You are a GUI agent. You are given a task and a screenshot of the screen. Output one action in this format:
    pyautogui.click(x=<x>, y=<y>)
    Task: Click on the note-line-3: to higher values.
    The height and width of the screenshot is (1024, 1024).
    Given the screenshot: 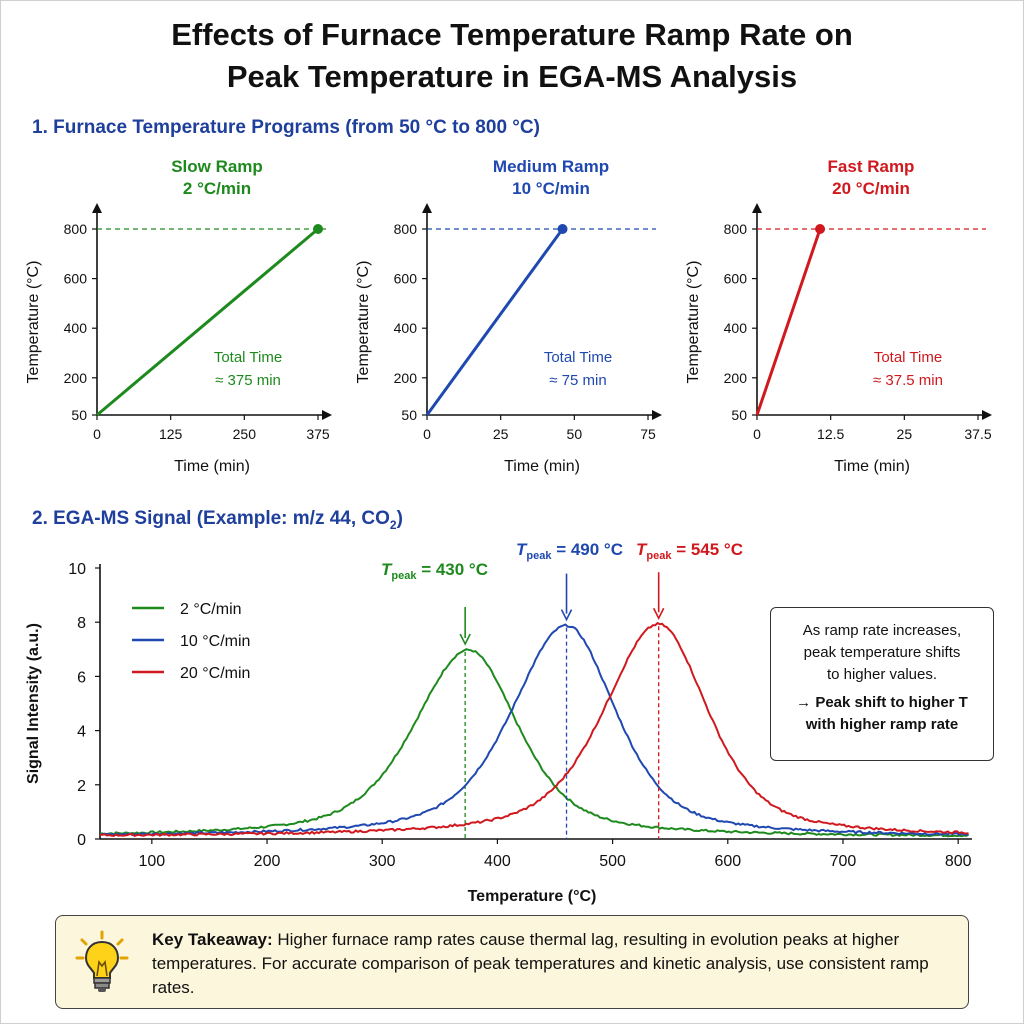 What is the action you would take?
    pyautogui.click(x=882, y=674)
    